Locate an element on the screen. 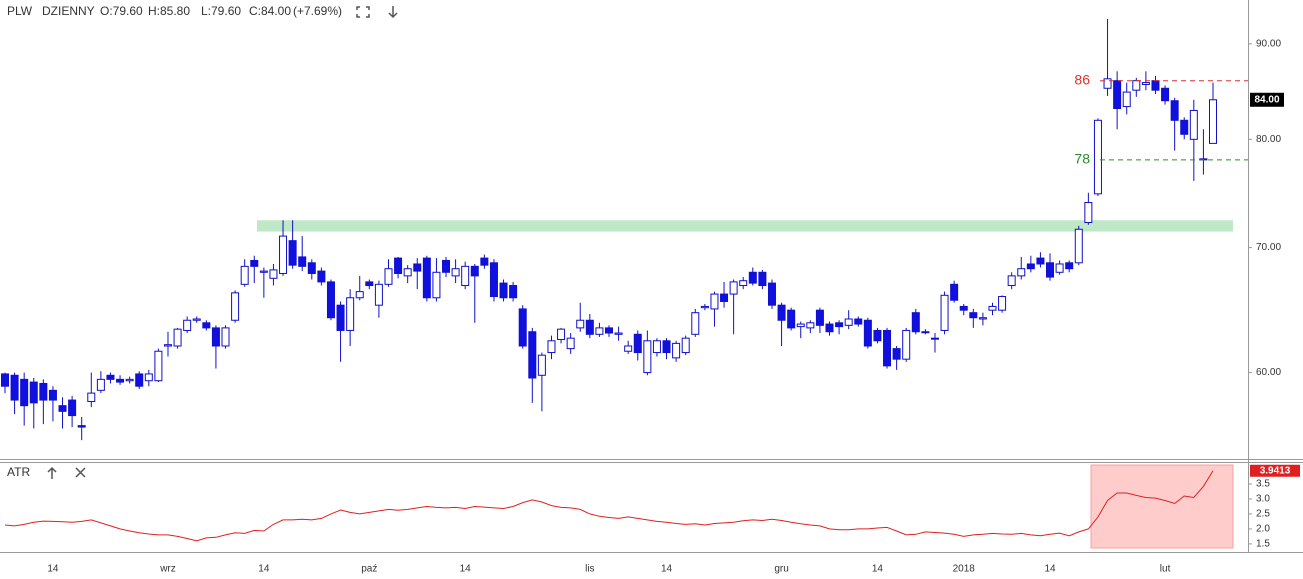 This screenshot has width=1303, height=579. move-up-icon is located at coordinates (52, 472).